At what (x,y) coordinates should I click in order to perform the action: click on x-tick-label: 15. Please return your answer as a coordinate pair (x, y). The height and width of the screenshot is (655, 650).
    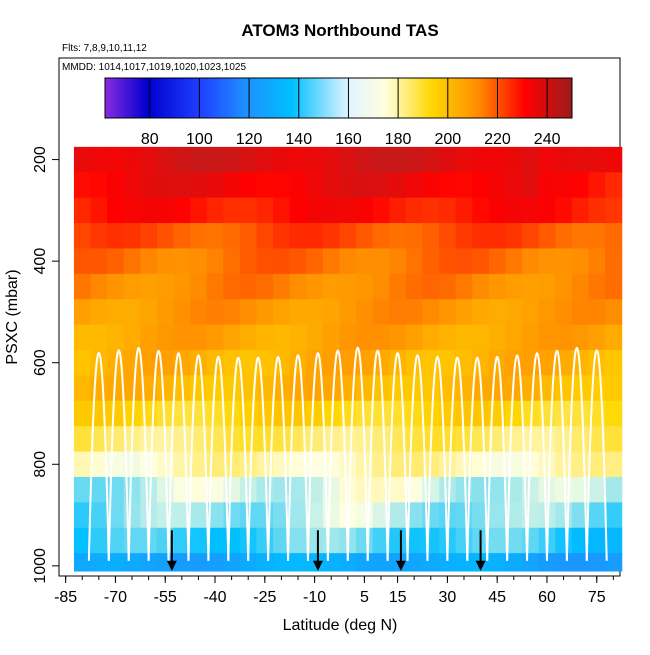
    Looking at the image, I should click on (398, 597).